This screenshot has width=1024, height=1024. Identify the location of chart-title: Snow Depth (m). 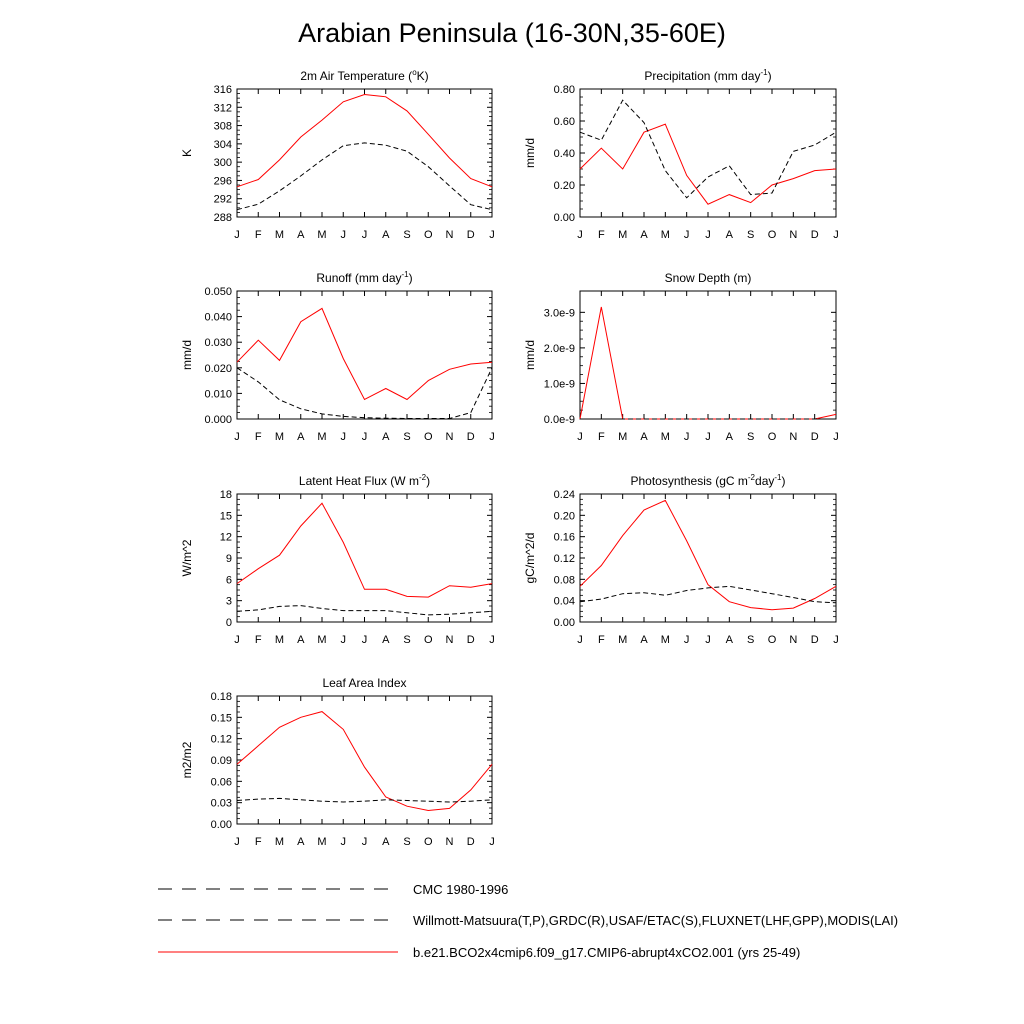
(708, 278).